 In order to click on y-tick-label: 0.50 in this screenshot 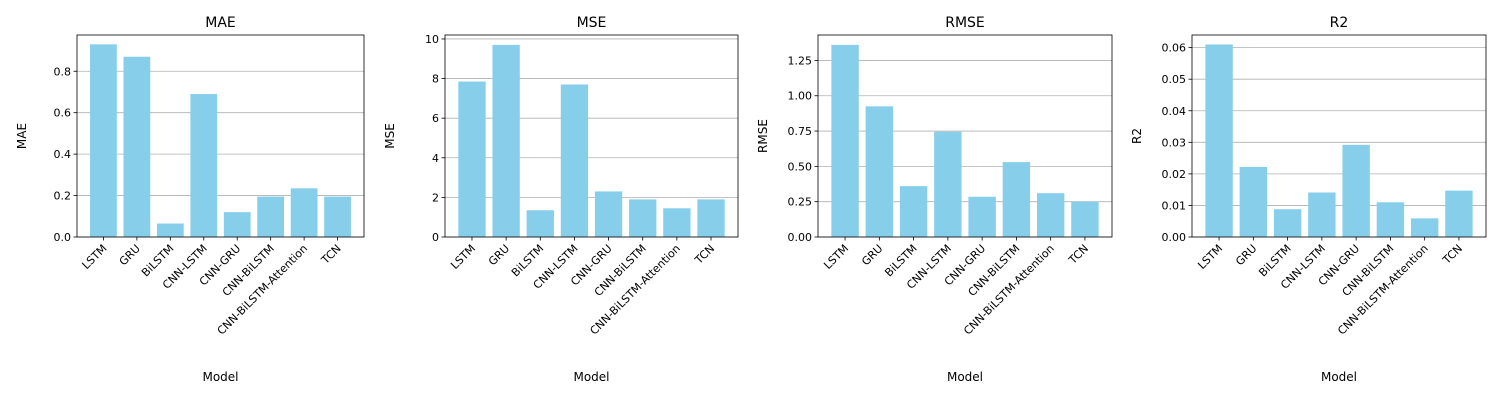, I will do `click(800, 166)`.